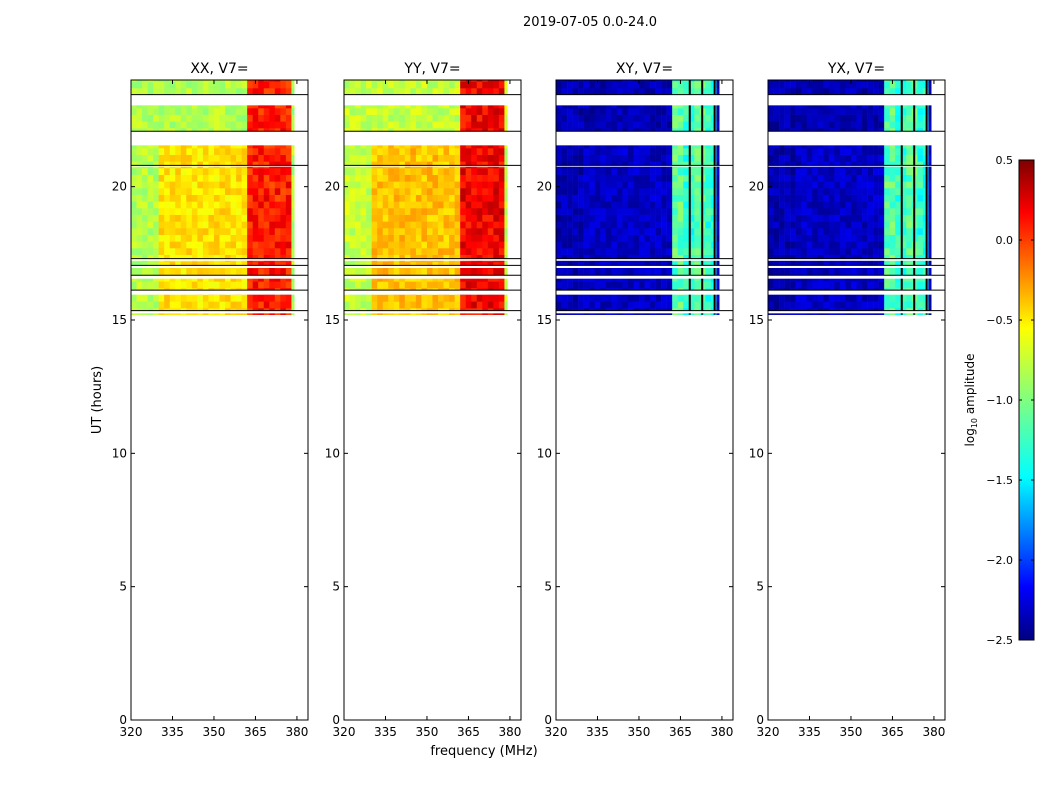  Describe the element at coordinates (219, 69) in the screenshot. I see `panel-title: XX, V7=` at that location.